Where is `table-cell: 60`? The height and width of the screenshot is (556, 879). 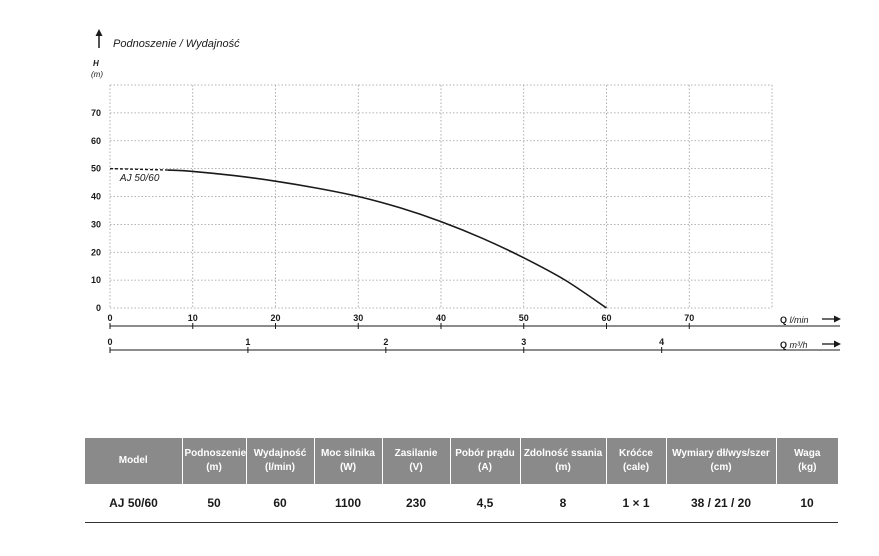
table-cell: 60 is located at coordinates (280, 503).